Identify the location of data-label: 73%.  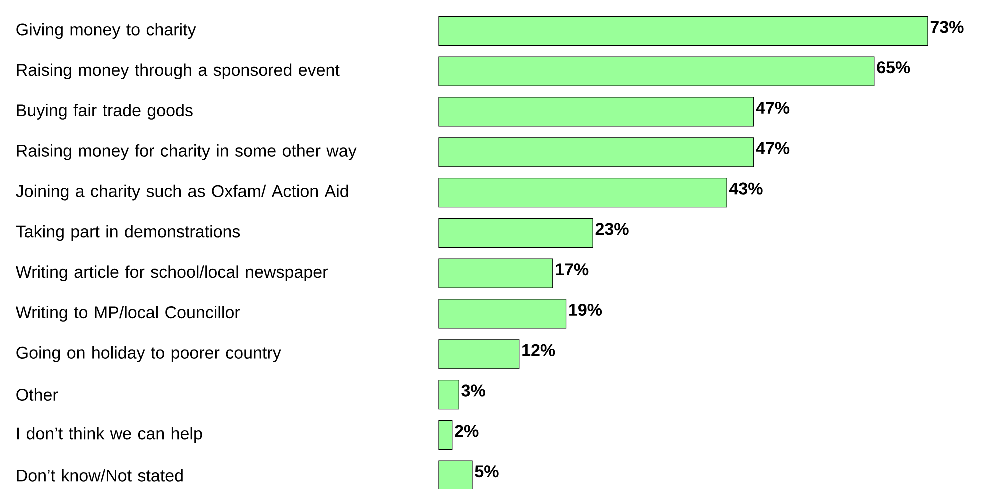
(947, 27).